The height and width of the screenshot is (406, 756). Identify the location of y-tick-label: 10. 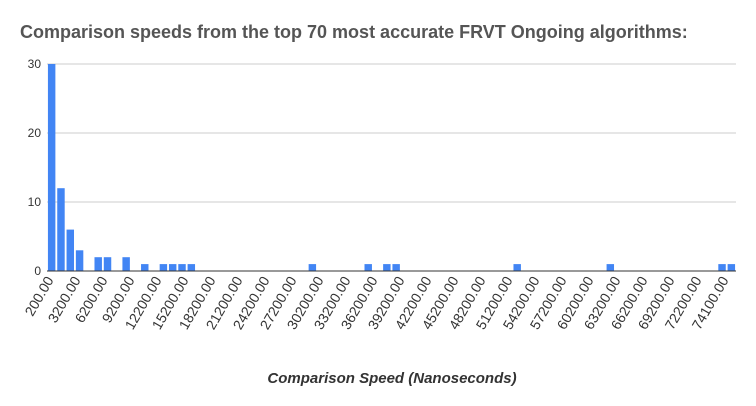
(35, 202).